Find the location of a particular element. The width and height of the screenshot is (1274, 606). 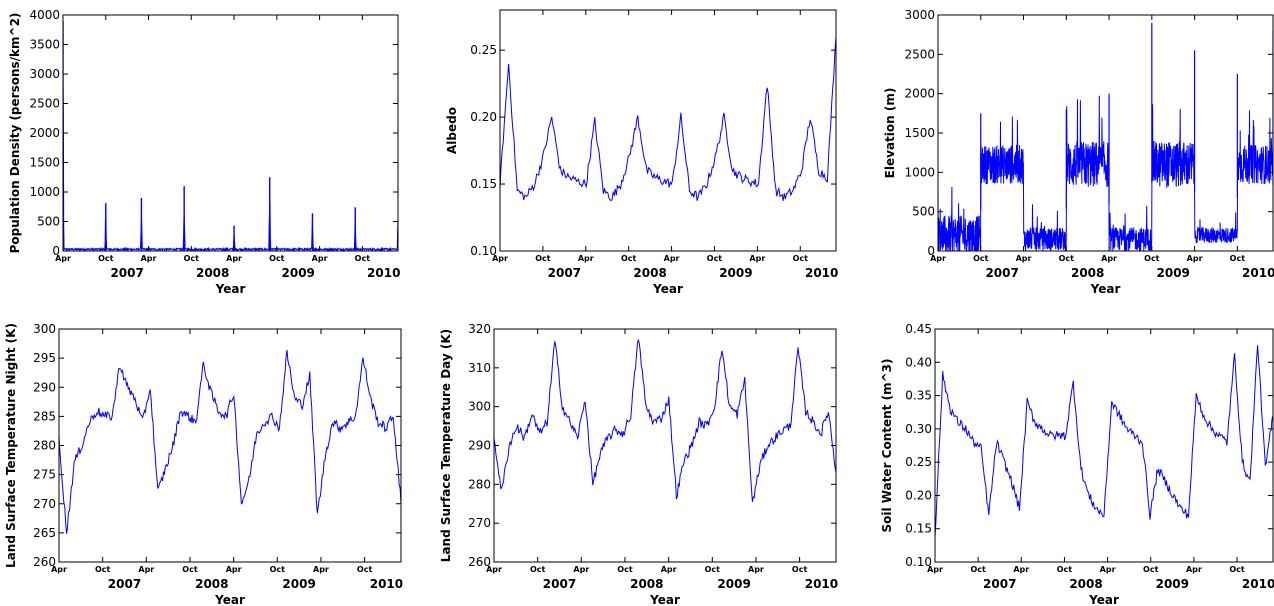

y-tick-label: 500 is located at coordinates (48, 222).